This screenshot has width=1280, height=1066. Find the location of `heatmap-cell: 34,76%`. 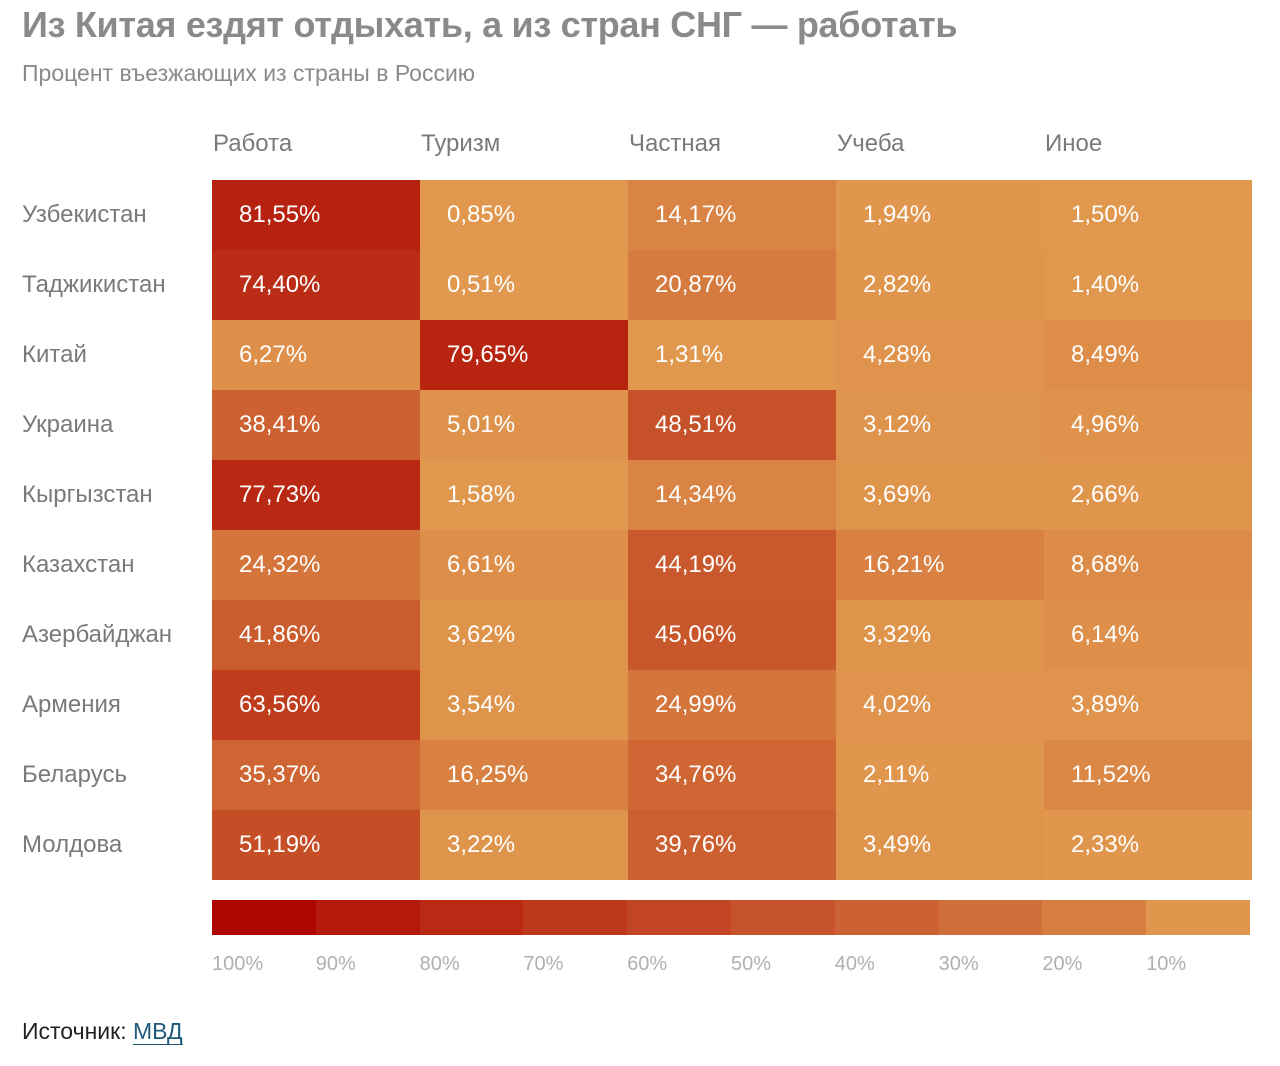

heatmap-cell: 34,76% is located at coordinates (732, 775).